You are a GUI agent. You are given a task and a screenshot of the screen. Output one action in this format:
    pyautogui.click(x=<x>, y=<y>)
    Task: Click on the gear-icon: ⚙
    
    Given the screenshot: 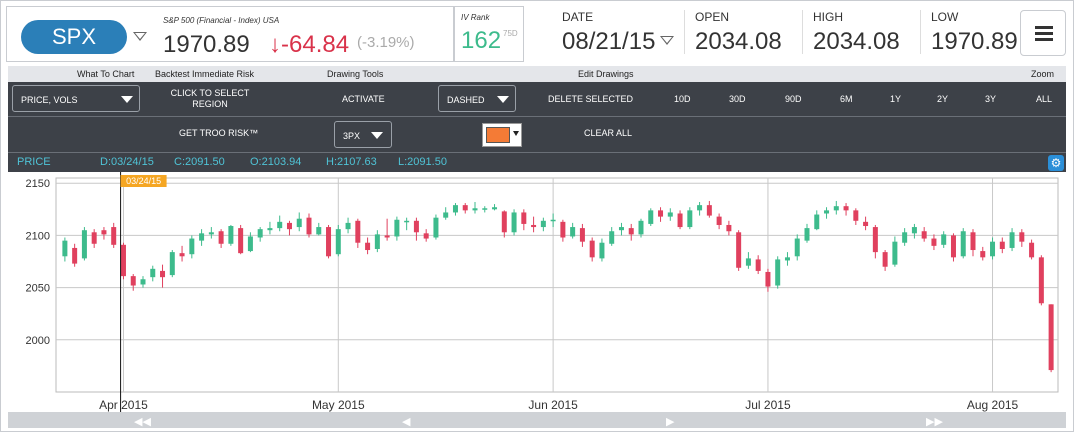 What is the action you would take?
    pyautogui.click(x=1056, y=163)
    